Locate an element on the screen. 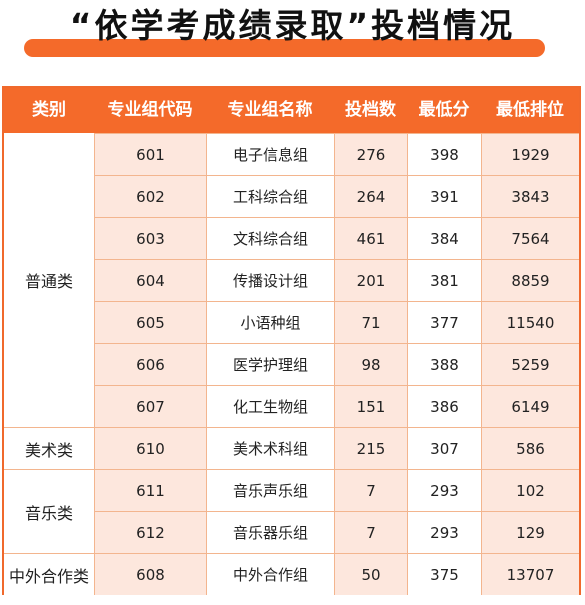  header-group-code: 专业组代码 is located at coordinates (150, 110).